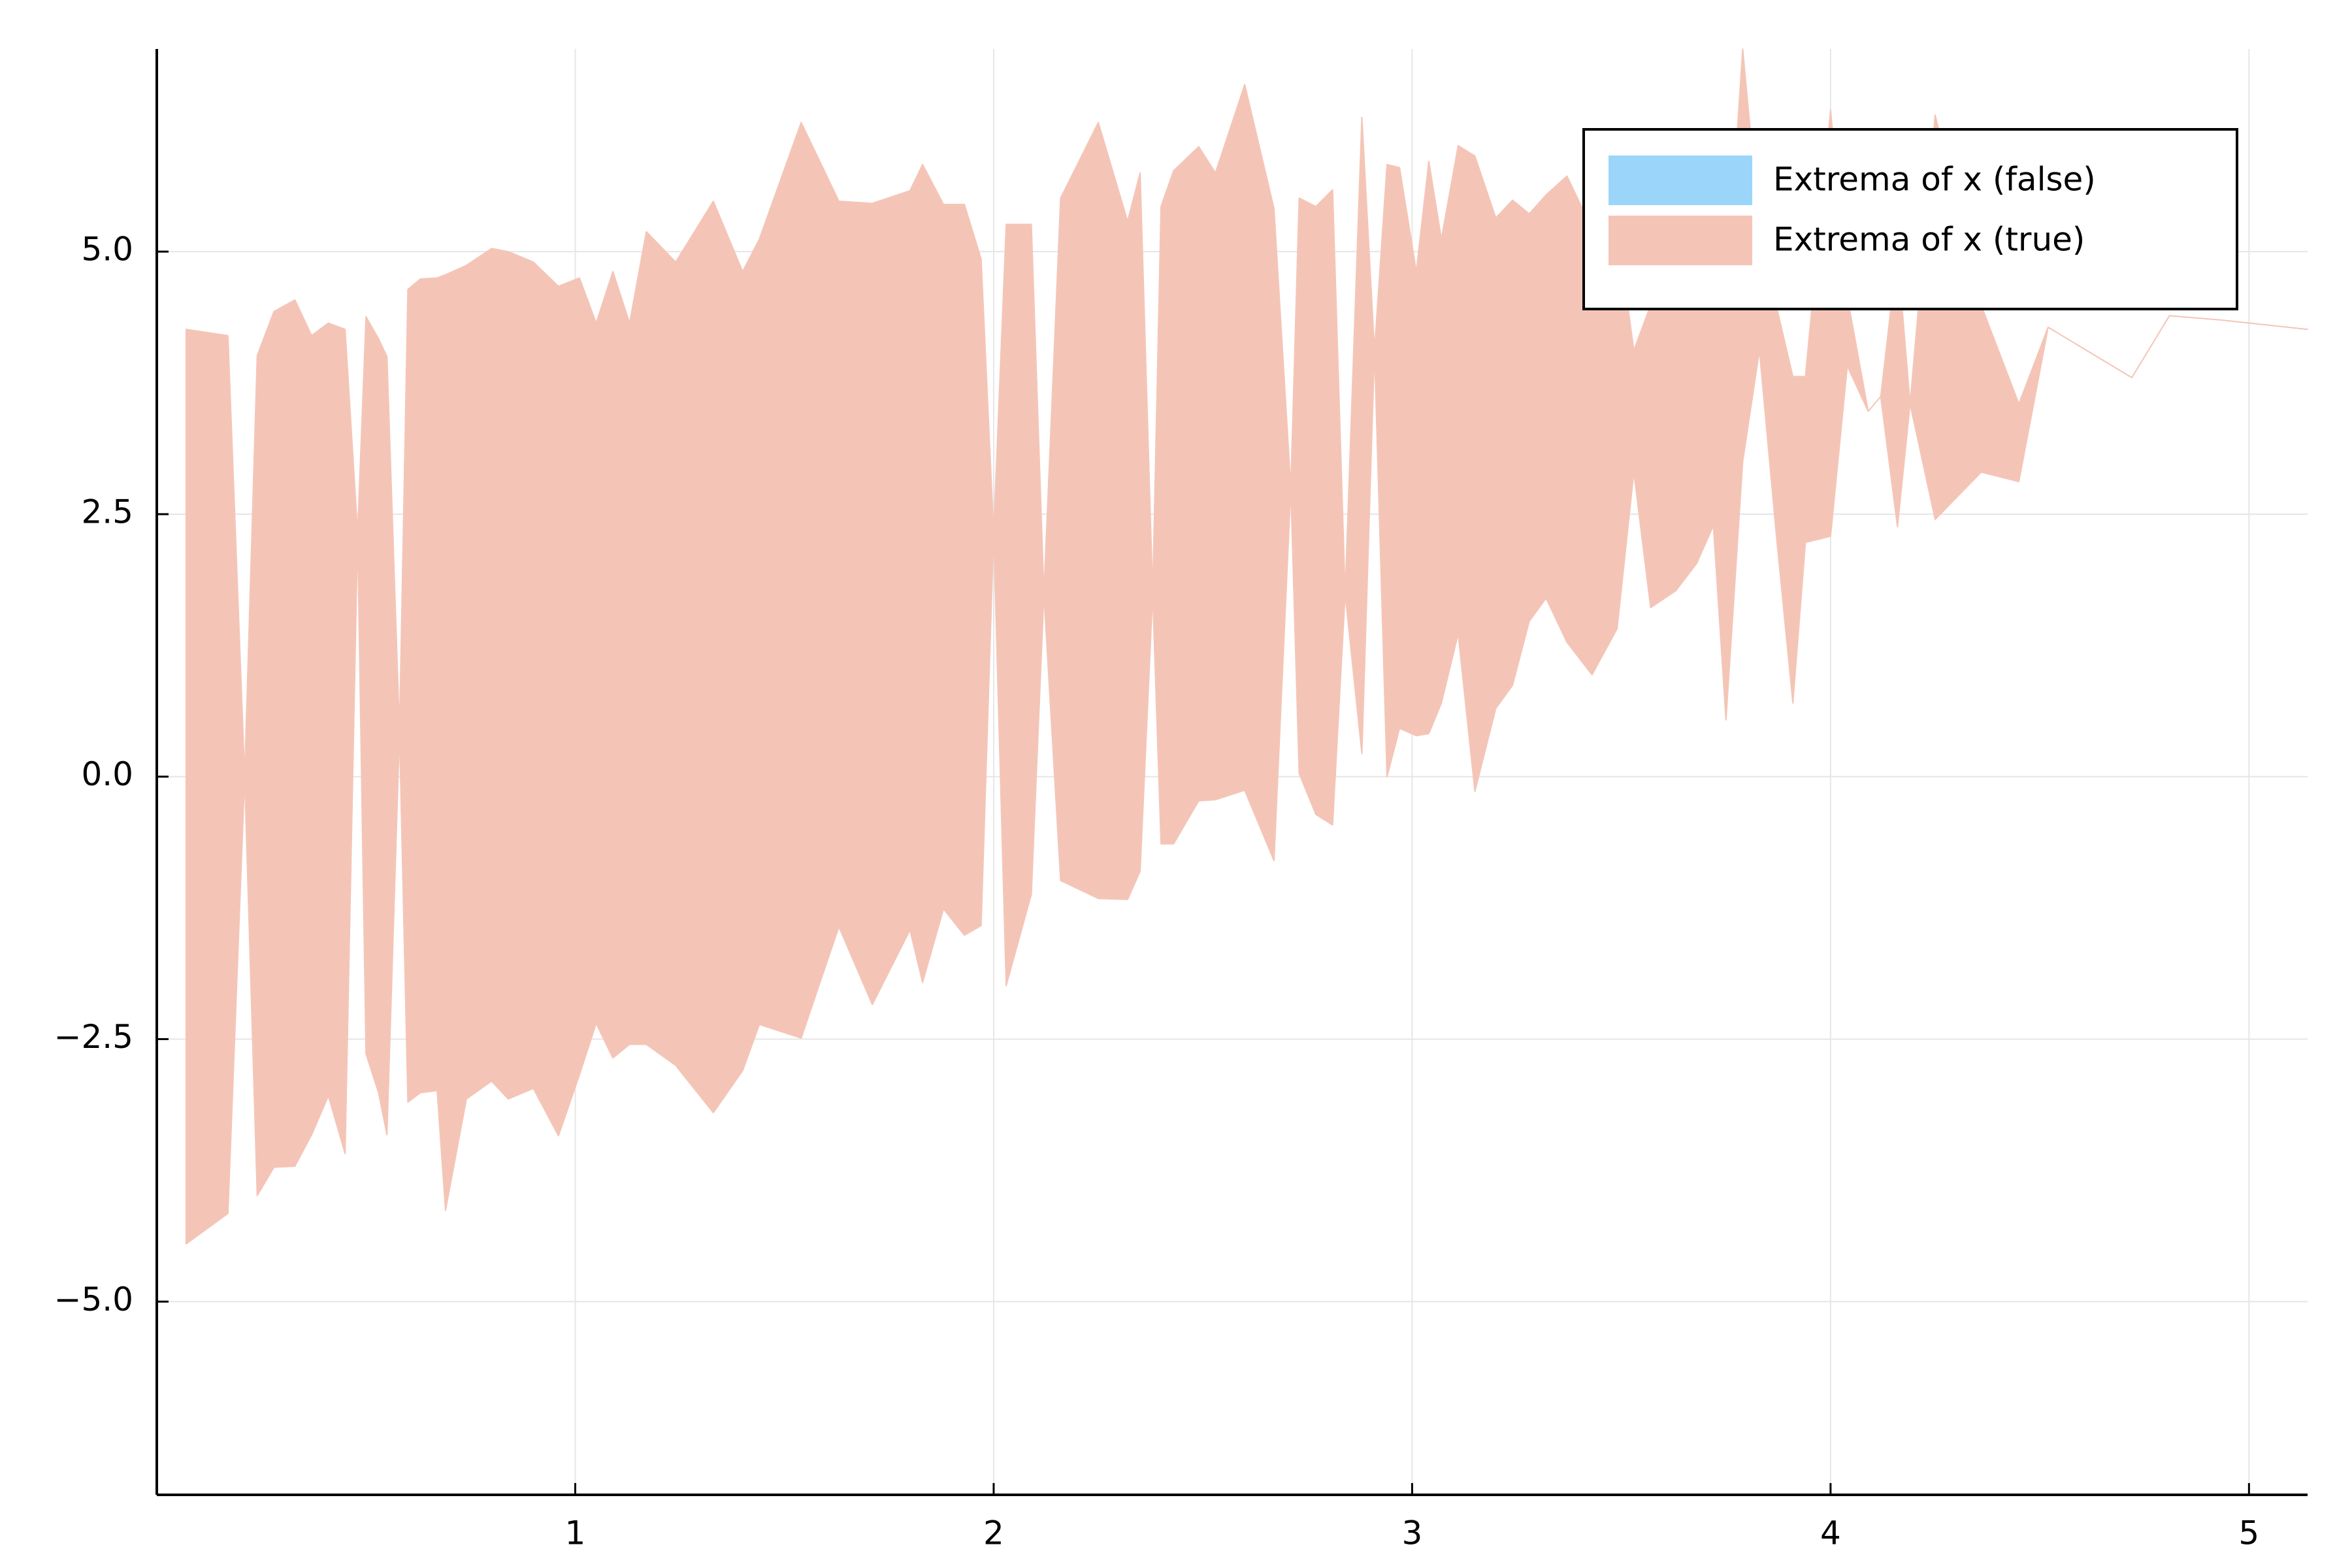 The width and height of the screenshot is (2352, 1568). I want to click on legend-label: Extrema of x (false), so click(1934, 180).